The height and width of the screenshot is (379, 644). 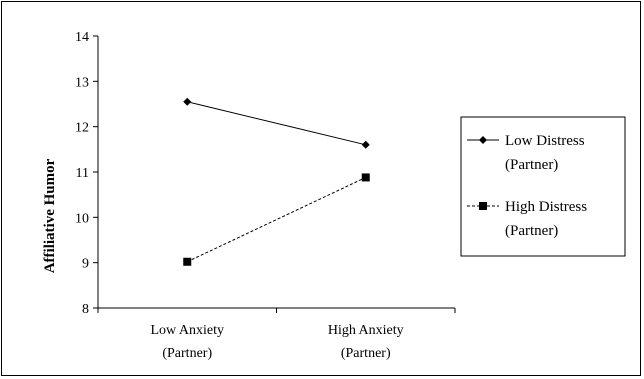 What do you see at coordinates (188, 330) in the screenshot?
I see `x-tick-label: Low Anxiety` at bounding box center [188, 330].